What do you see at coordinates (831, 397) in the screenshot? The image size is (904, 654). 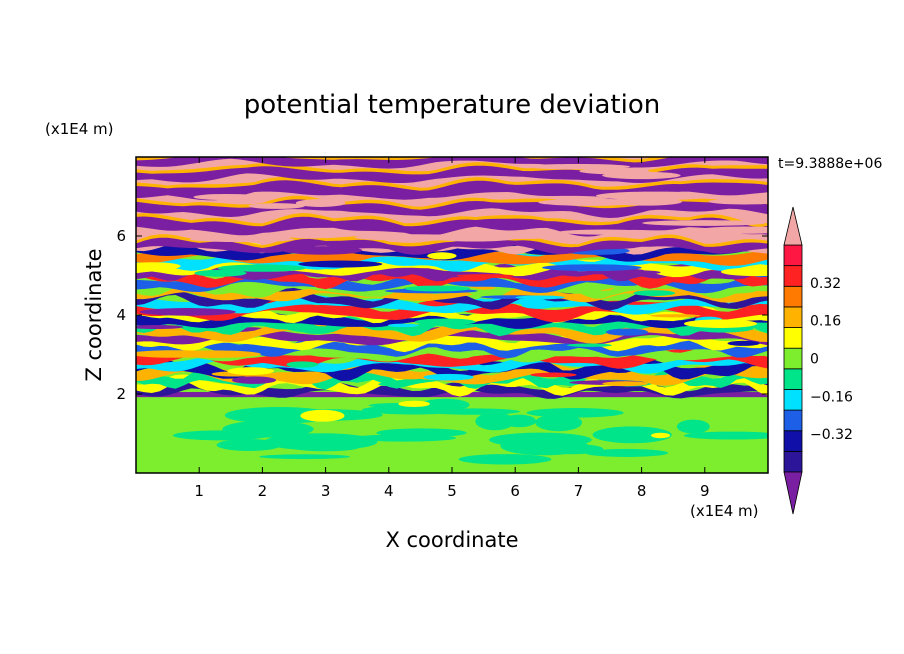 I see `colorbar-tick-label: −0.16` at bounding box center [831, 397].